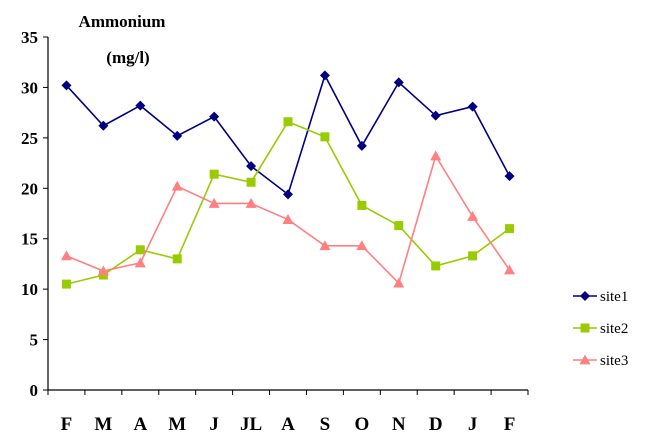  Describe the element at coordinates (127, 57) in the screenshot. I see `chart-subtitle: (mg/l)` at that location.